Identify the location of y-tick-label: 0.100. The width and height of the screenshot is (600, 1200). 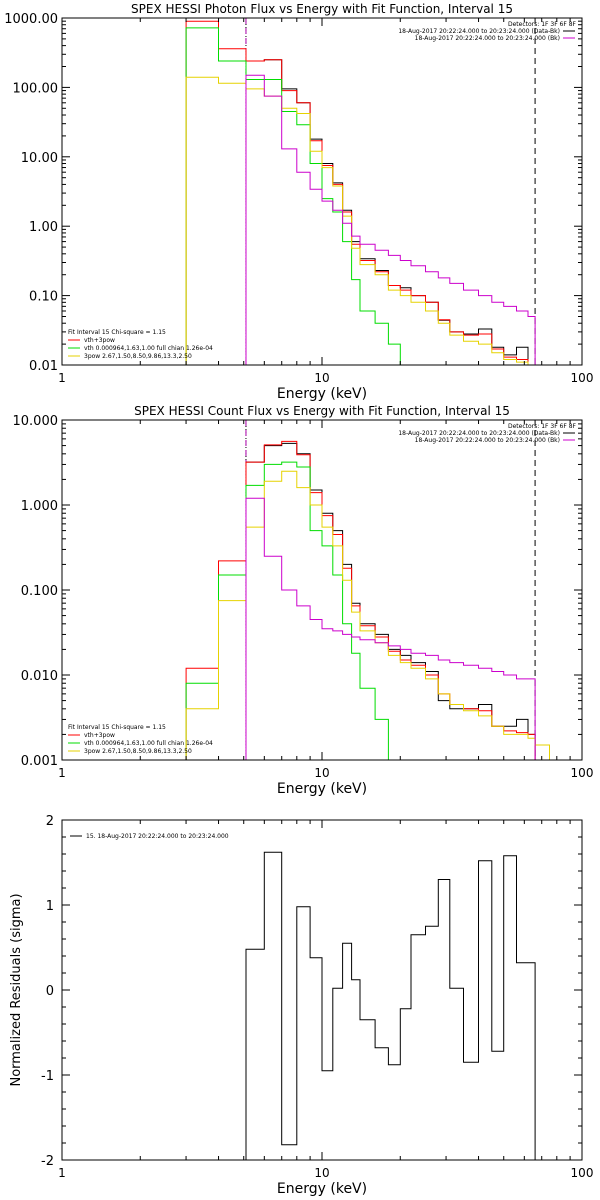
(39, 591).